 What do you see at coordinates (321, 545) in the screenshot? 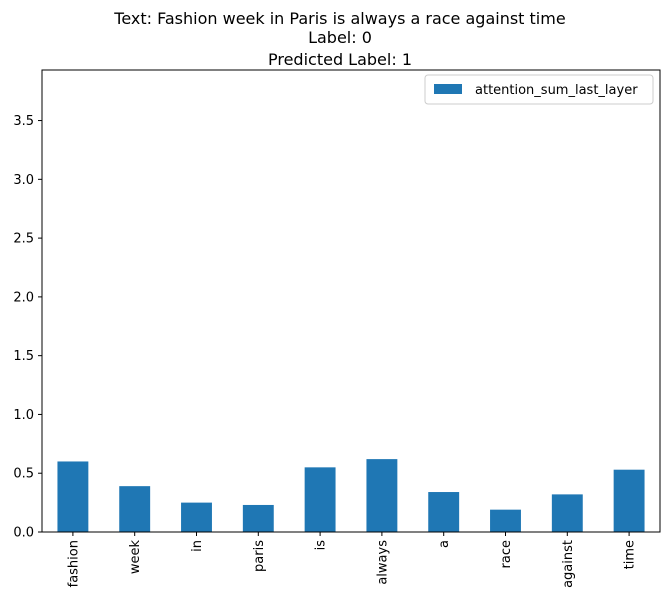
I see `x-tick-label: is` at bounding box center [321, 545].